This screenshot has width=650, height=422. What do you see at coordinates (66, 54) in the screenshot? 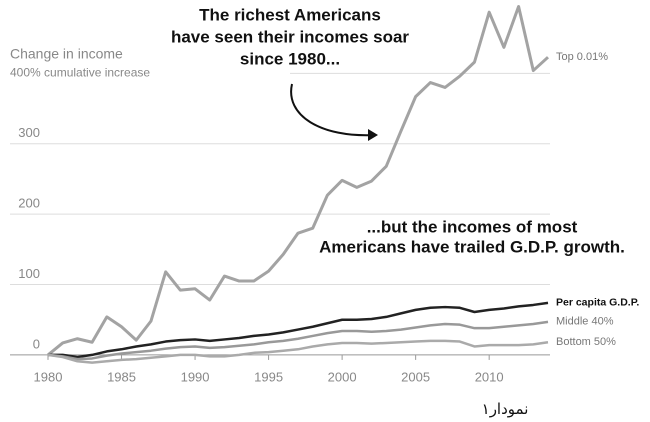
I see `y-axis-title: Change in income` at bounding box center [66, 54].